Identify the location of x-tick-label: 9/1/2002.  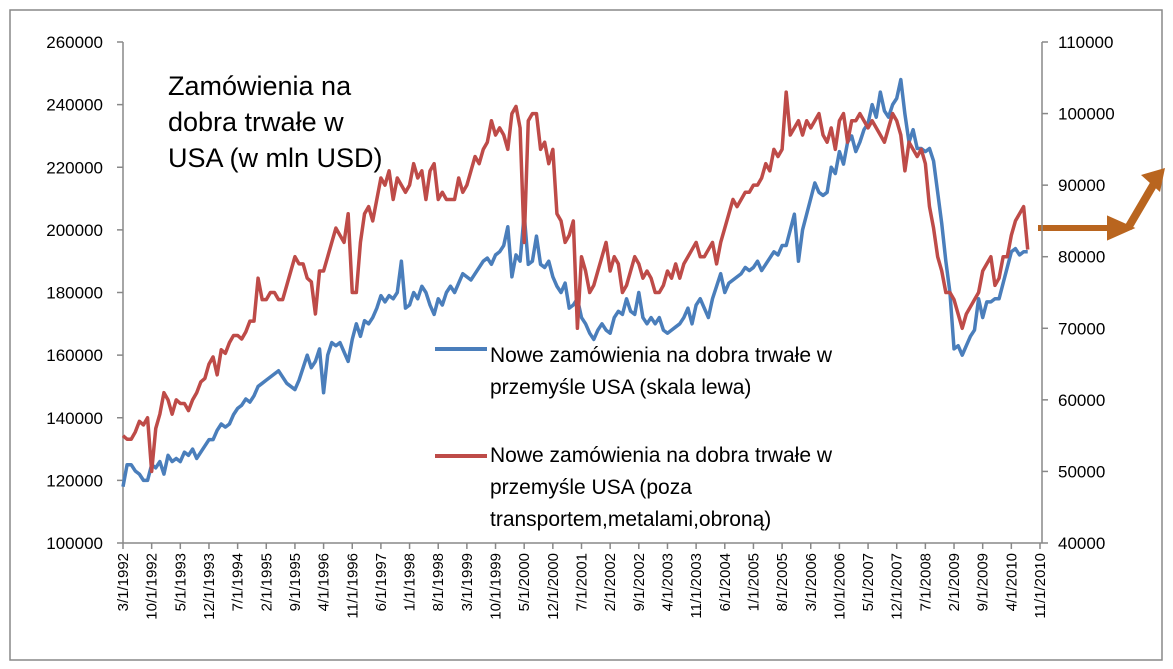
(639, 582).